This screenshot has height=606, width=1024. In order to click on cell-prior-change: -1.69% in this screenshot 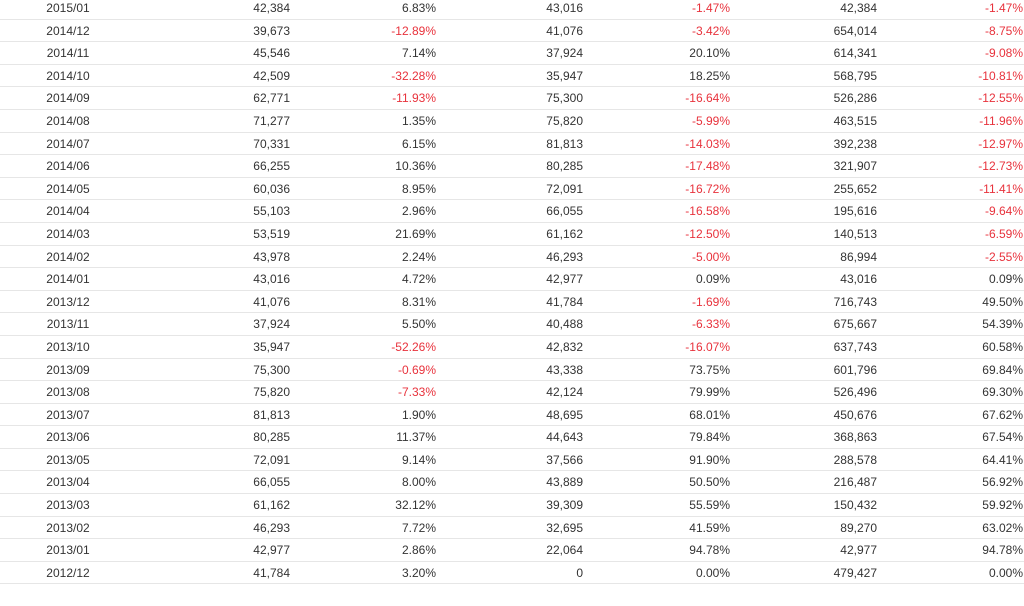, I will do `click(710, 301)`.